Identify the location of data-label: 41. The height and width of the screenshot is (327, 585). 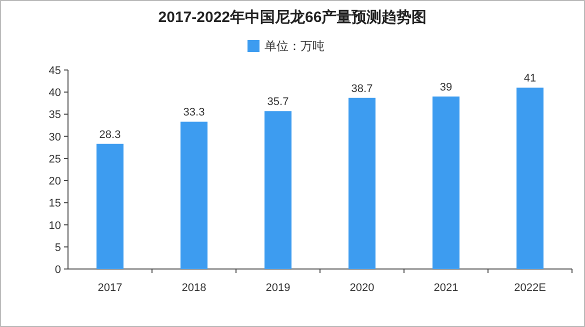
(530, 78).